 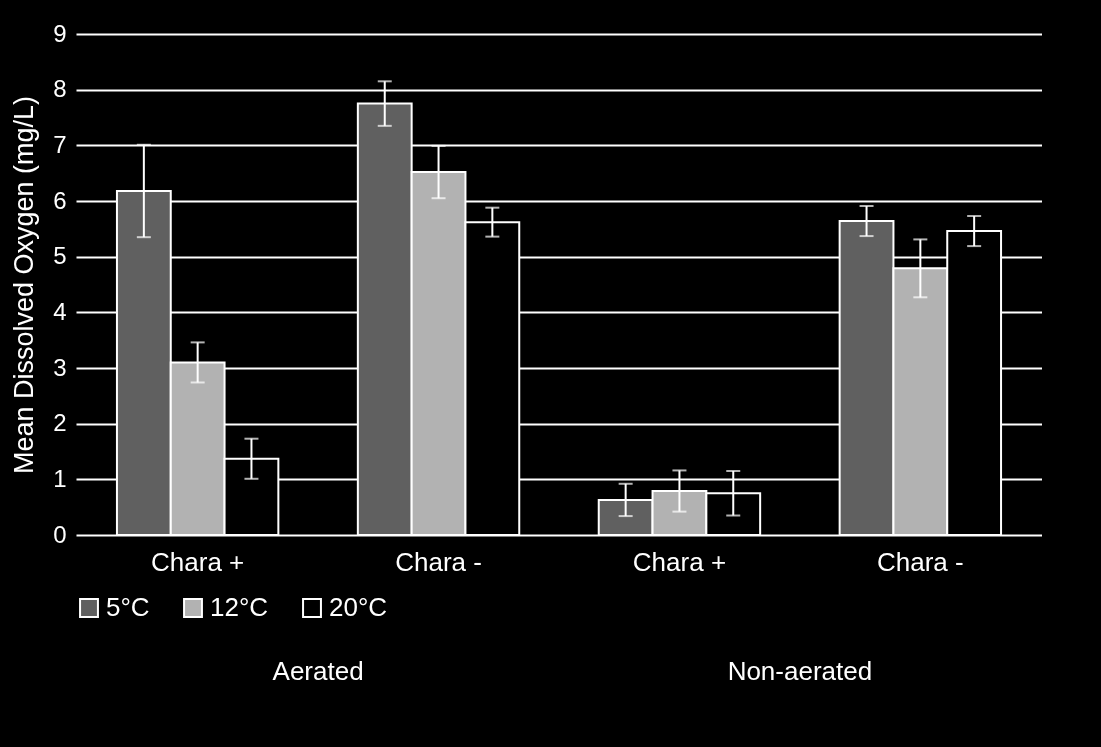 I want to click on y-tick-label: 3, so click(x=60, y=367).